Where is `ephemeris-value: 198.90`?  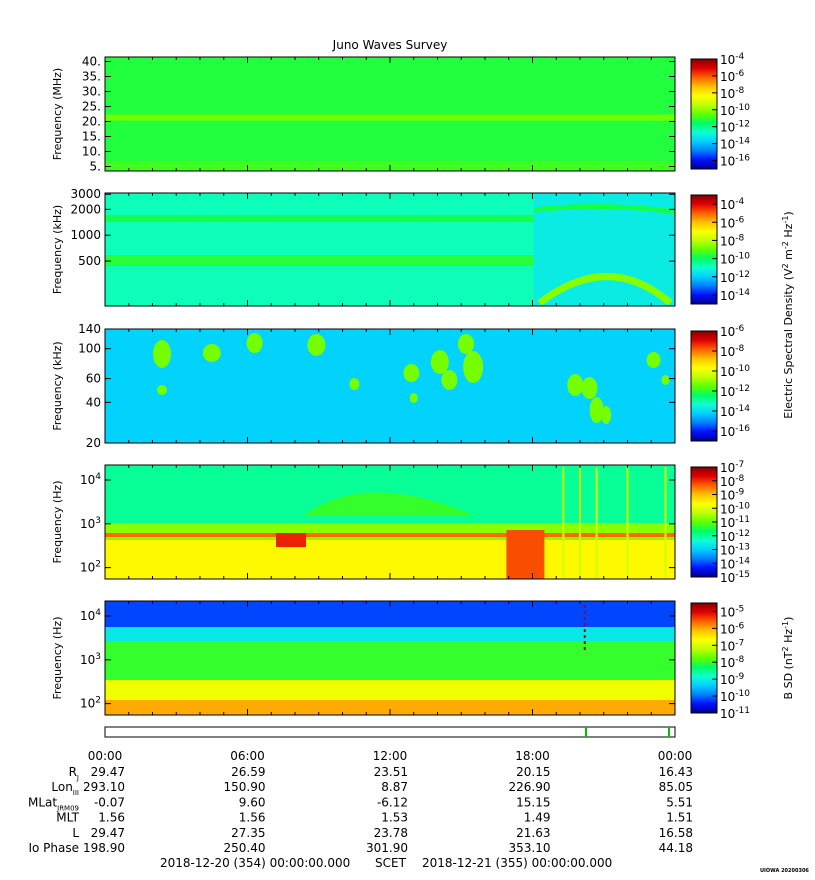
ephemeris-value: 198.90 is located at coordinates (104, 848).